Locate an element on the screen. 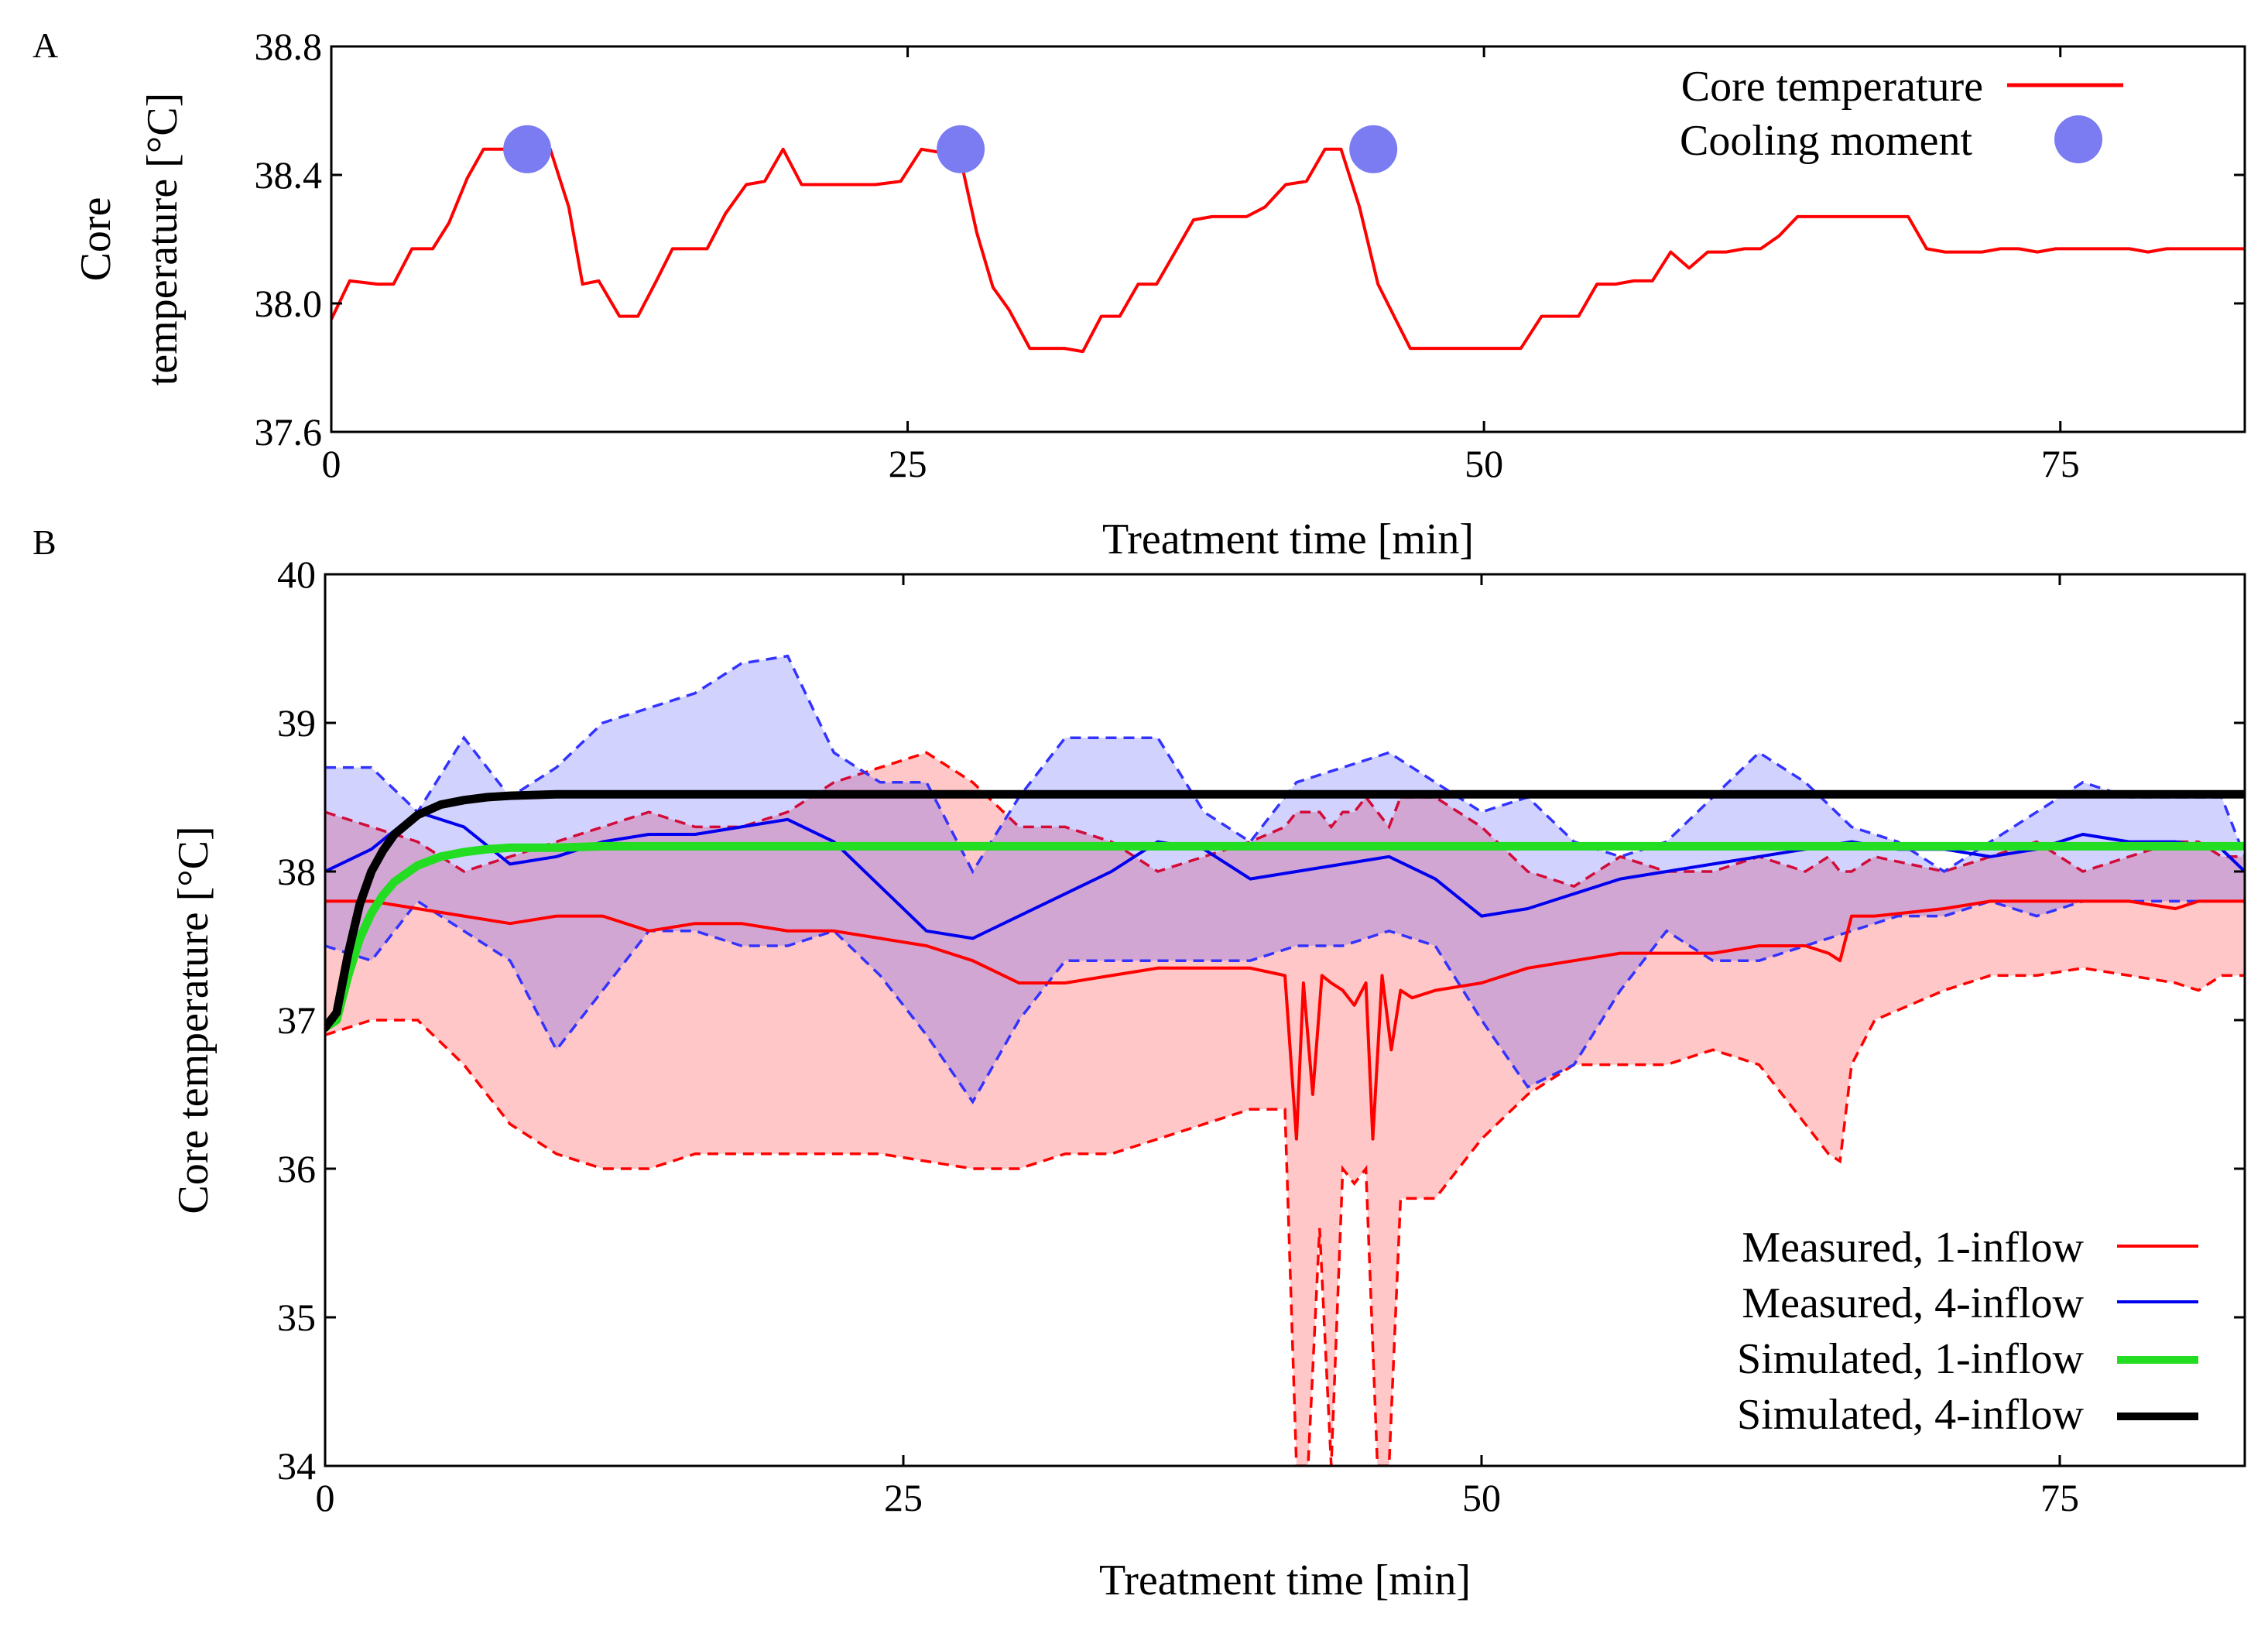 This screenshot has width=2268, height=1630. panel-b-y-tick-label: 38 is located at coordinates (296, 872).